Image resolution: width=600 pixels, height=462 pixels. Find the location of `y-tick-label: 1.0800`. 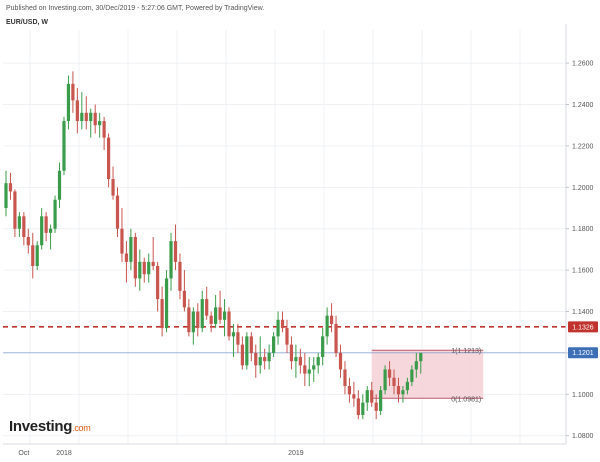

y-tick-label: 1.0800 is located at coordinates (583, 436).